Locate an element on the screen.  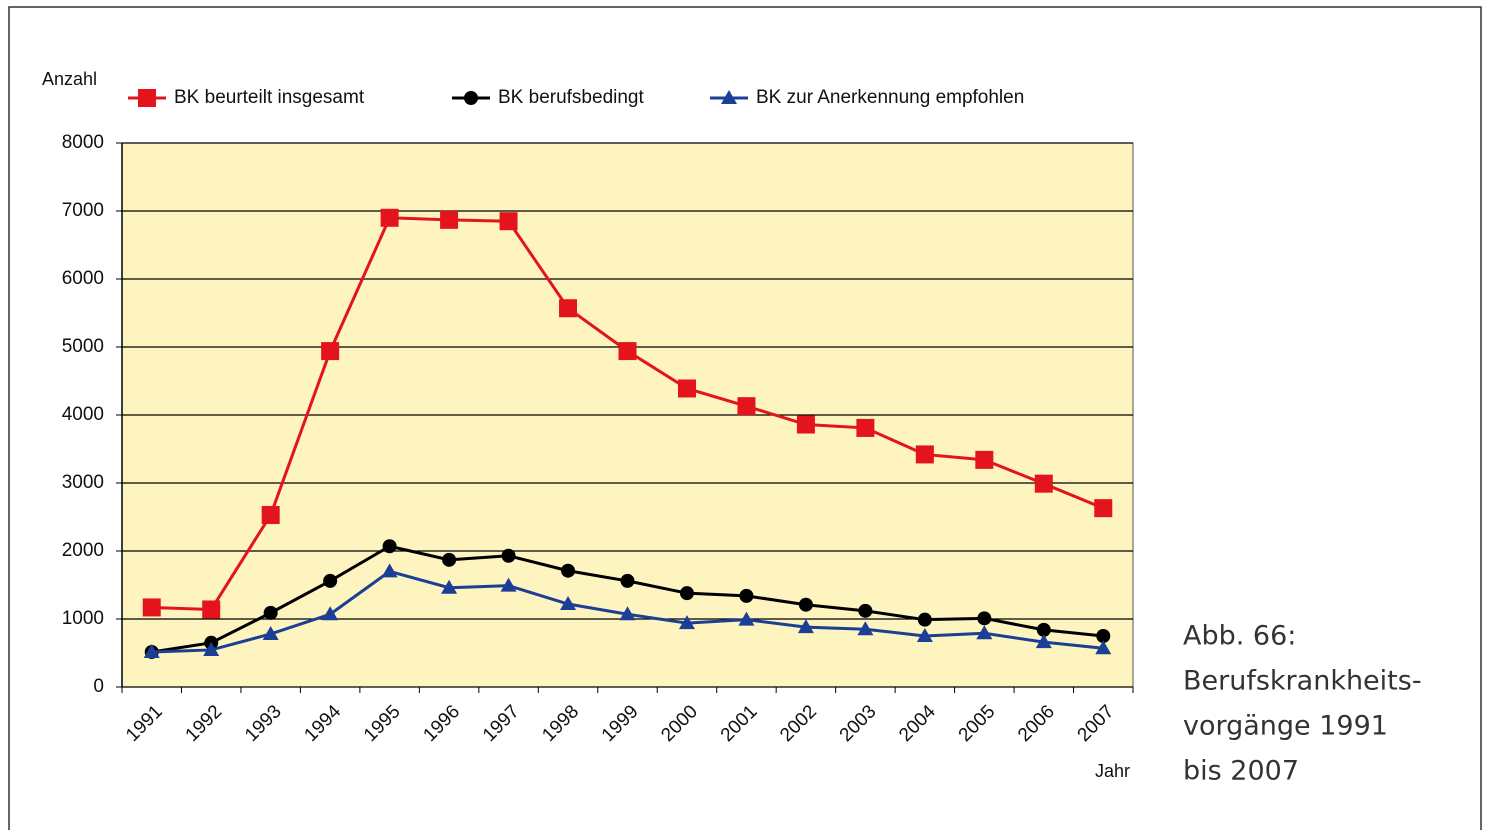
x-tick-label: 1999 is located at coordinates (620, 723).